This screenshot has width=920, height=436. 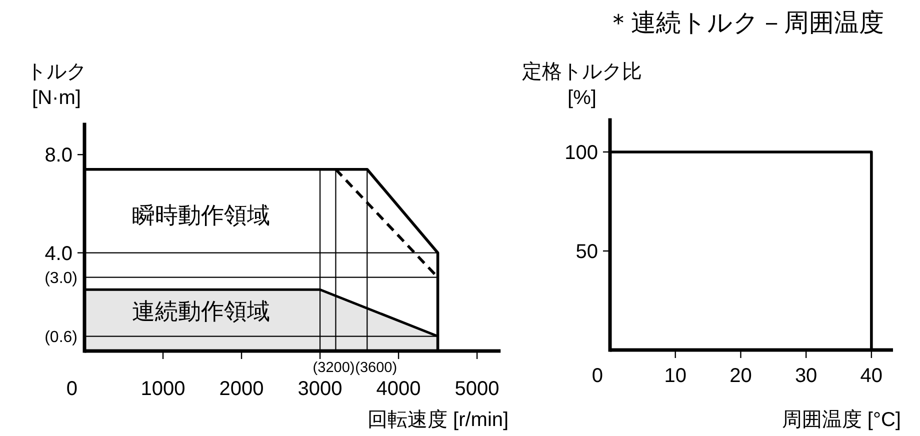 I want to click on y-tick-label: 8.0, so click(x=58, y=155).